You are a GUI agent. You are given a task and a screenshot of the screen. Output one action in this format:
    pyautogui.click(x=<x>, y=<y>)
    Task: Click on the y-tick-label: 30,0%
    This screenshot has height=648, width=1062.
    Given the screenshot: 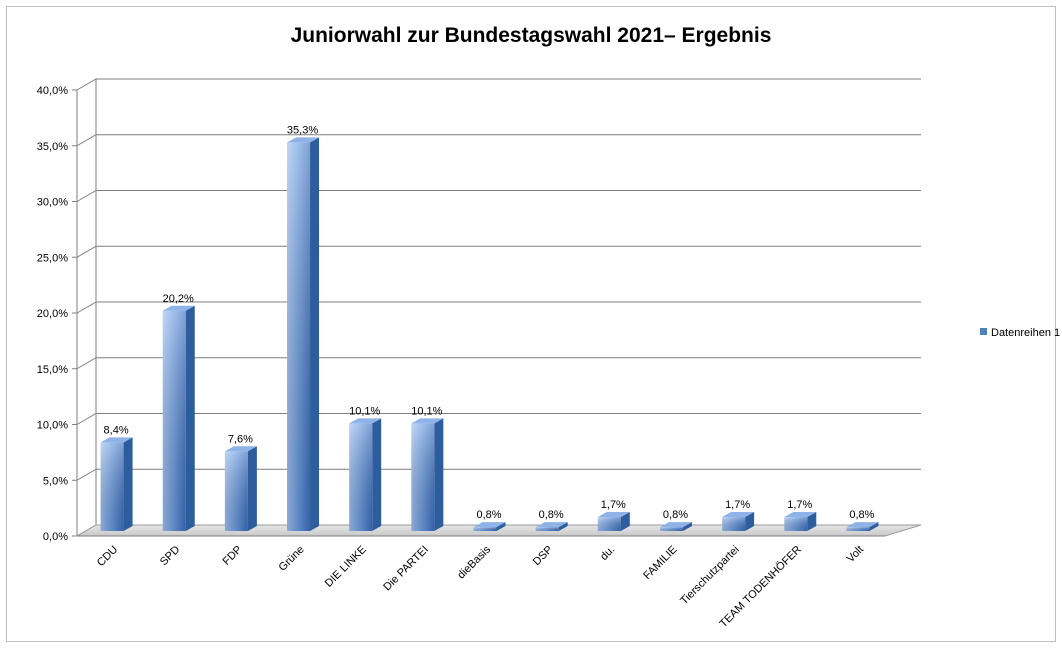 What is the action you would take?
    pyautogui.click(x=52, y=203)
    